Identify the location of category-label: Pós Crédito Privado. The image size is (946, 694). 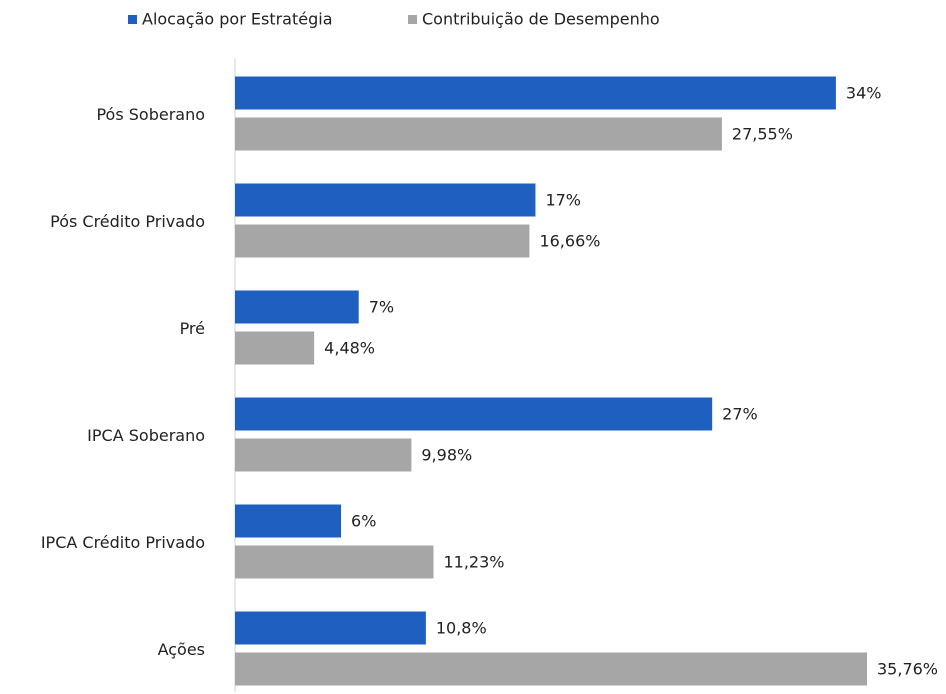
(127, 221).